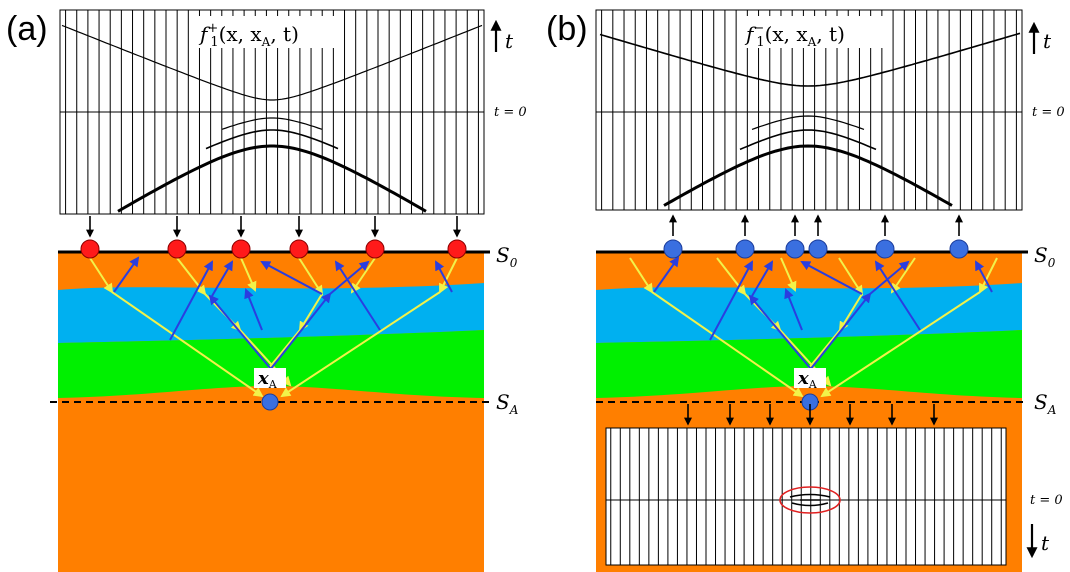 The image size is (1070, 572). Describe the element at coordinates (811, 415) in the screenshot. I see `panel-b-depth-arrows` at that location.